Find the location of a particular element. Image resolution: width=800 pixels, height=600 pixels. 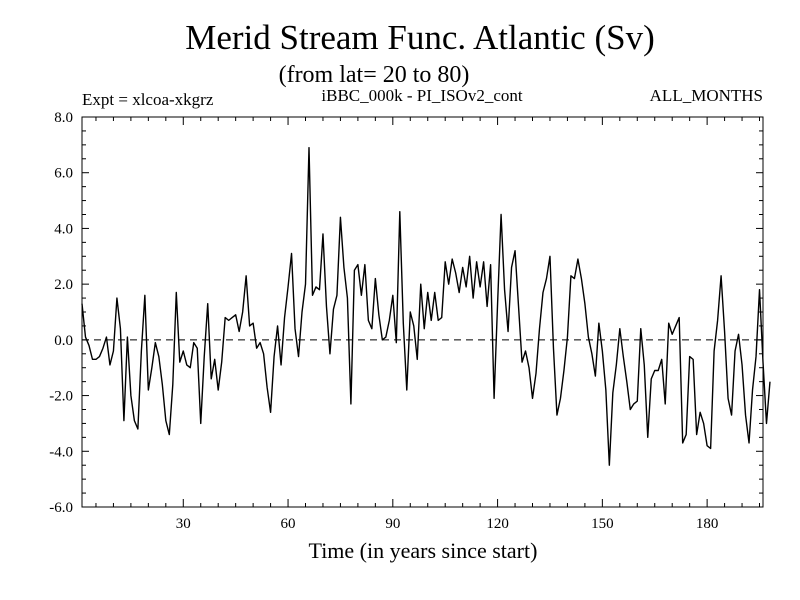

x-tick-label: 120 is located at coordinates (497, 524).